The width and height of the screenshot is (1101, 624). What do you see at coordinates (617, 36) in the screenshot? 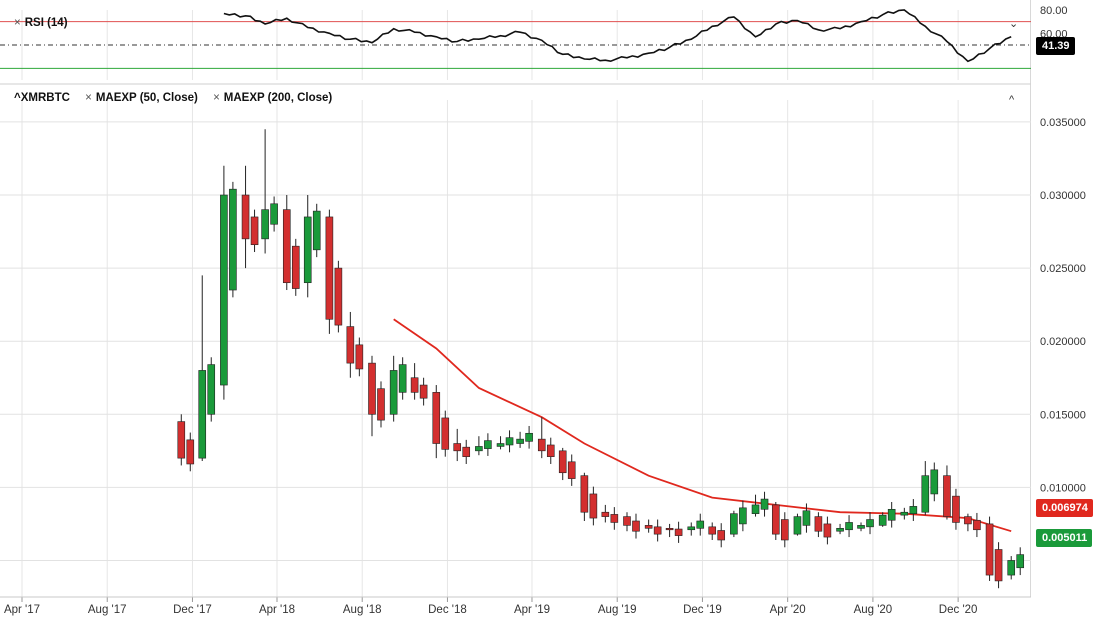
I see `rsi-line-group` at bounding box center [617, 36].